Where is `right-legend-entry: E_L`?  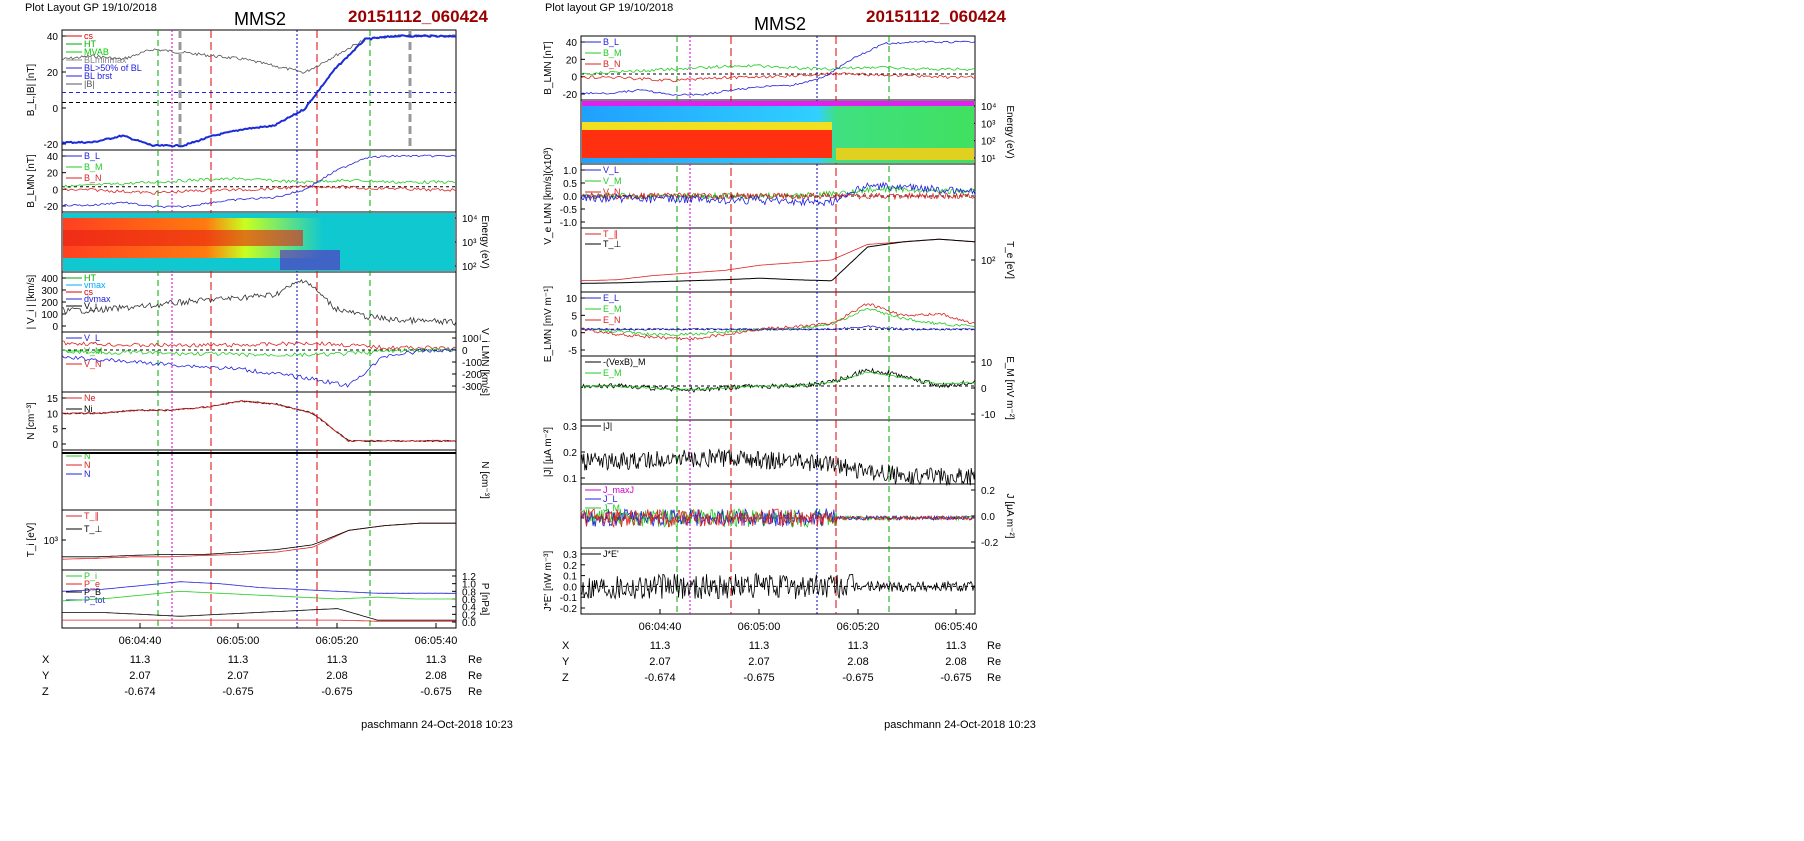
right-legend-entry: E_L is located at coordinates (611, 298).